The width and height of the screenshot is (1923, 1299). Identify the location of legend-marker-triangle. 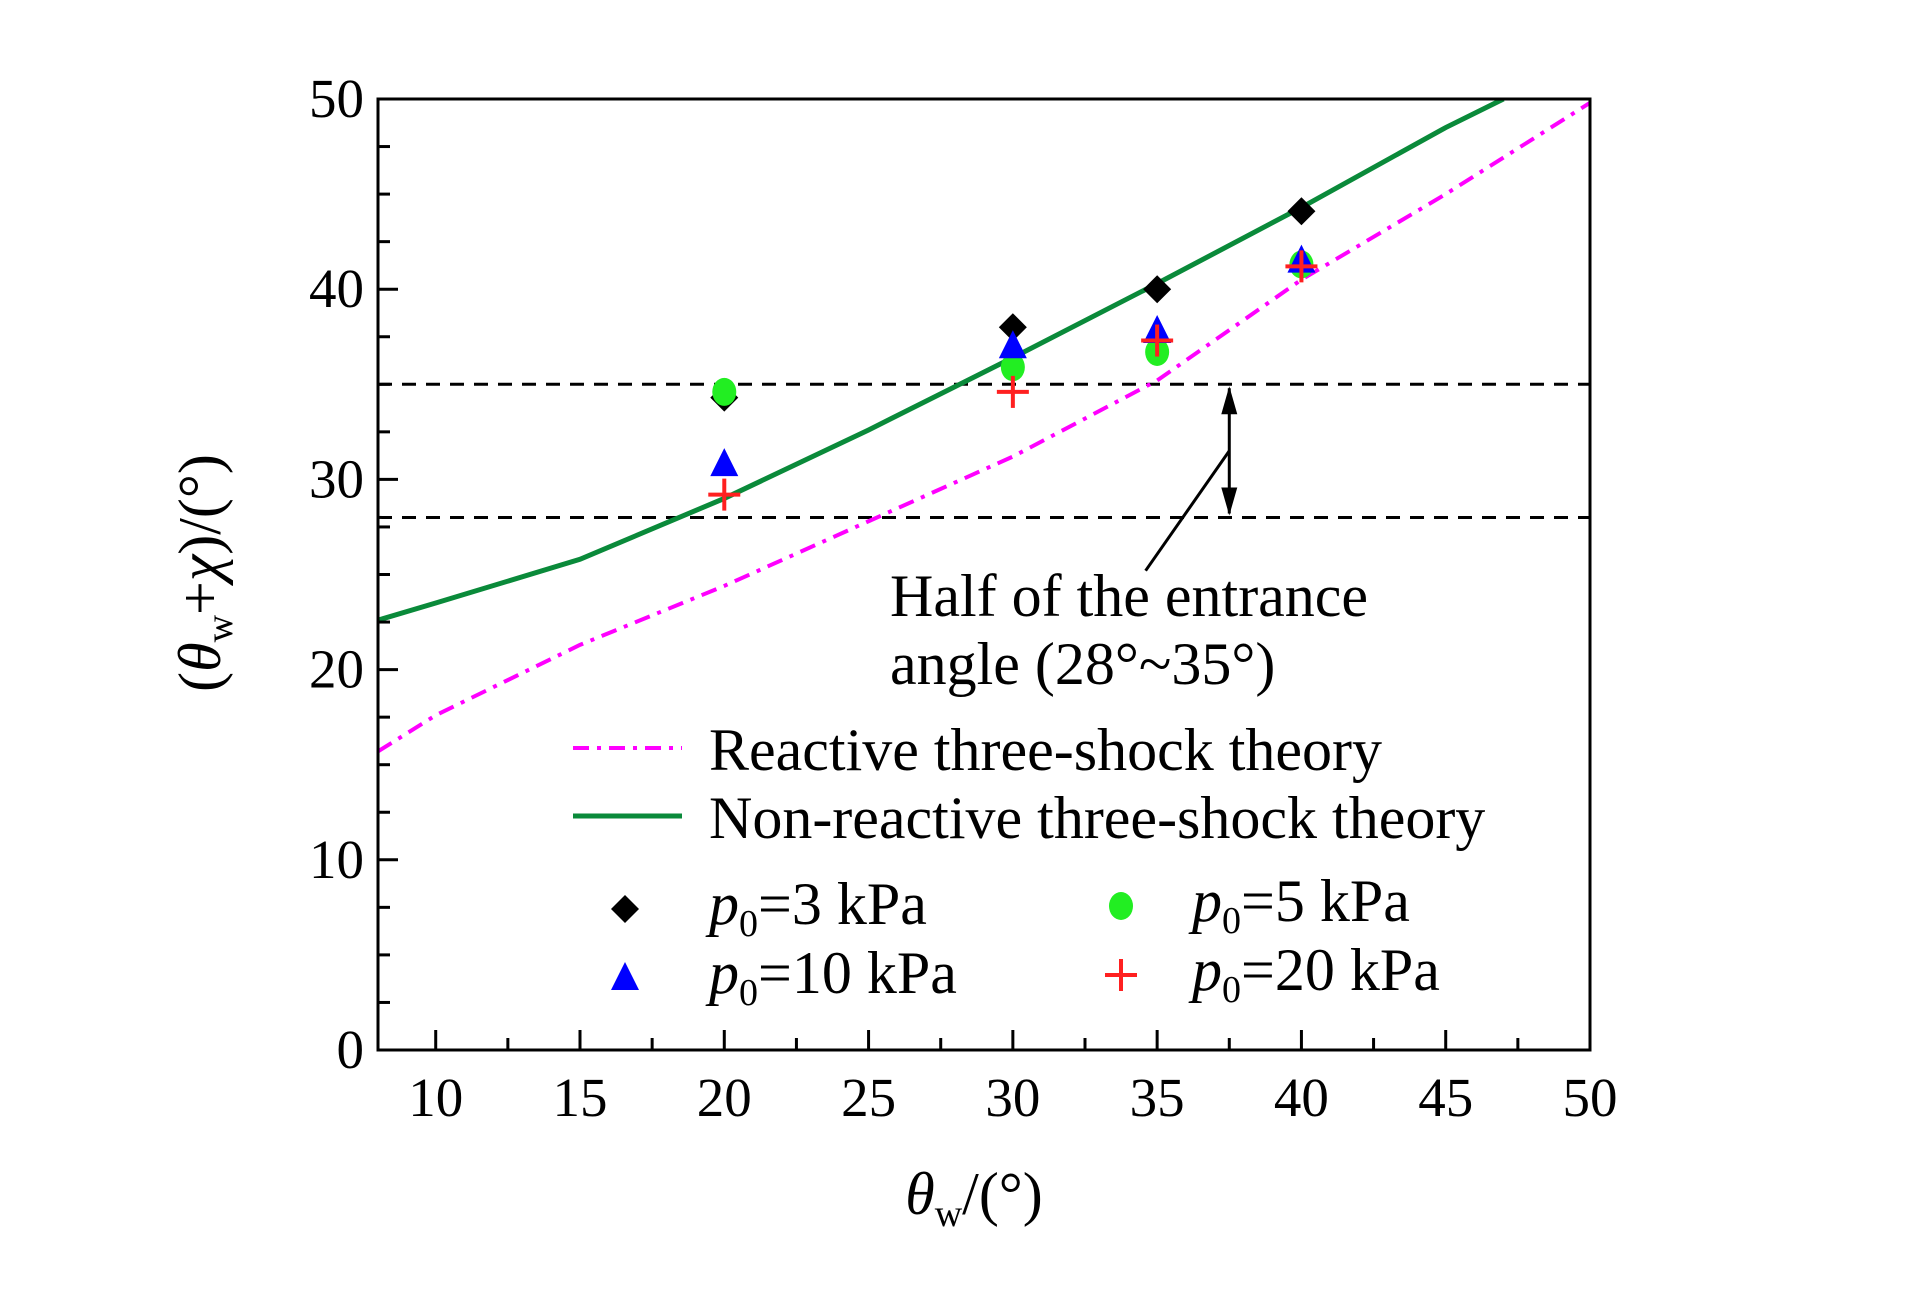
(625, 976).